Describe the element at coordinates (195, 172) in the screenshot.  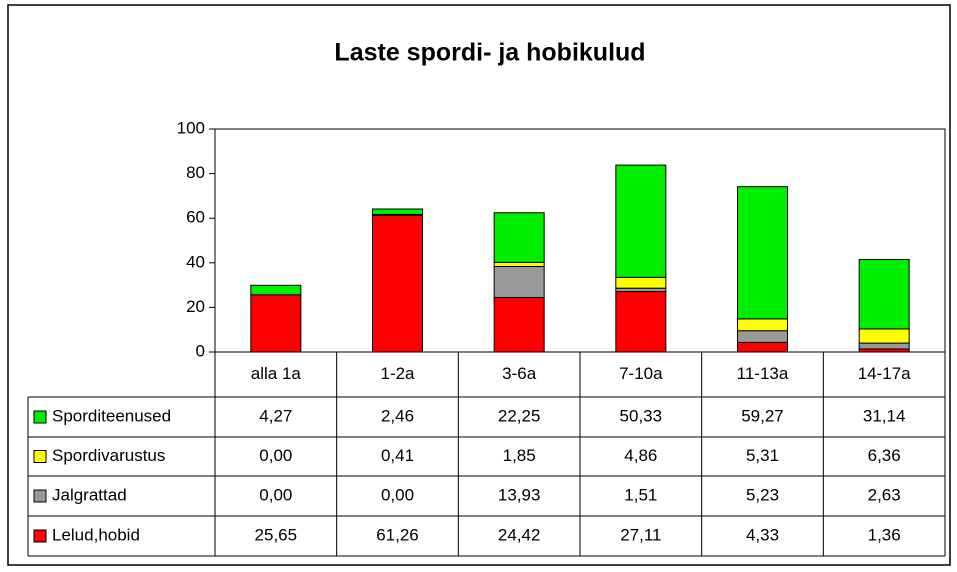
I see `y-tick-label: 80` at that location.